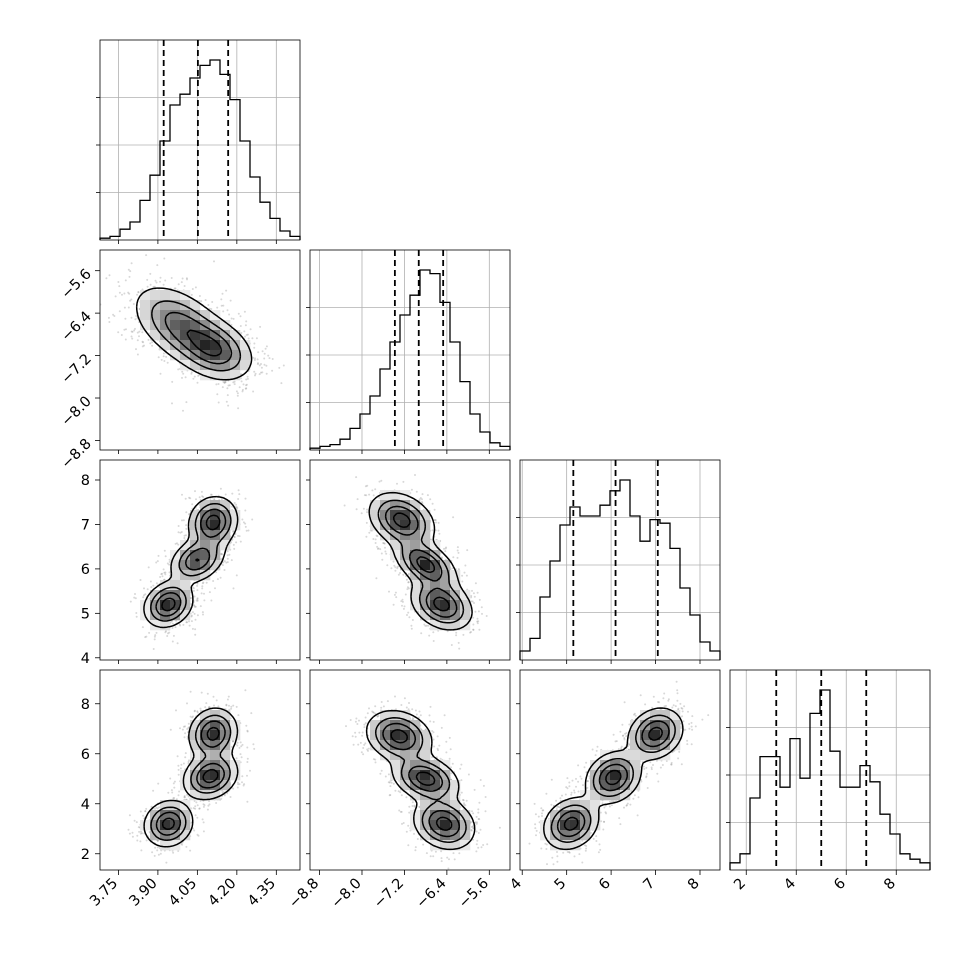 The width and height of the screenshot is (970, 970). Describe the element at coordinates (408, 350) in the screenshot. I see `histogram-panel-b` at that location.